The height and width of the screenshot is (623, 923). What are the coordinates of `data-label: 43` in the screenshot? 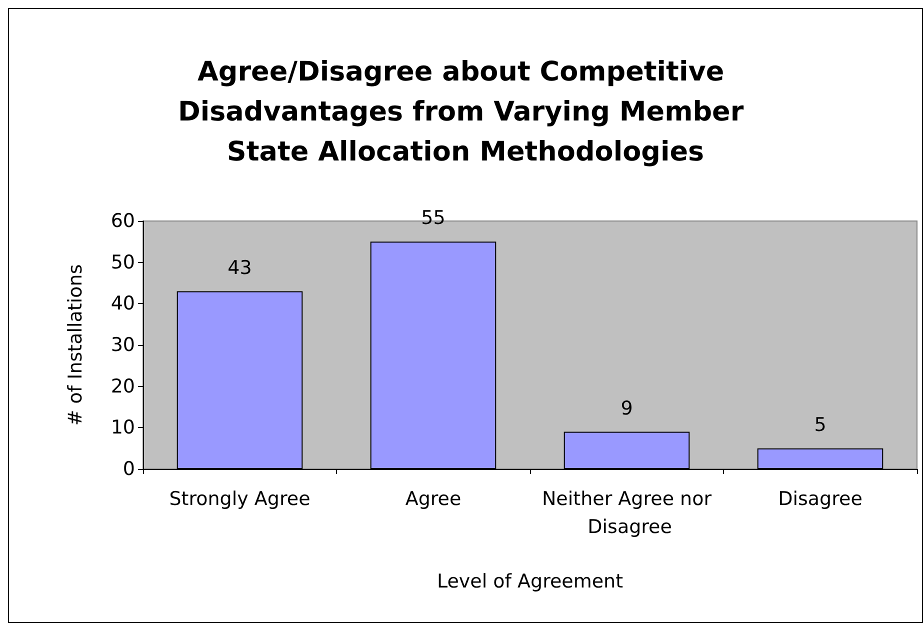 It's located at (240, 267).